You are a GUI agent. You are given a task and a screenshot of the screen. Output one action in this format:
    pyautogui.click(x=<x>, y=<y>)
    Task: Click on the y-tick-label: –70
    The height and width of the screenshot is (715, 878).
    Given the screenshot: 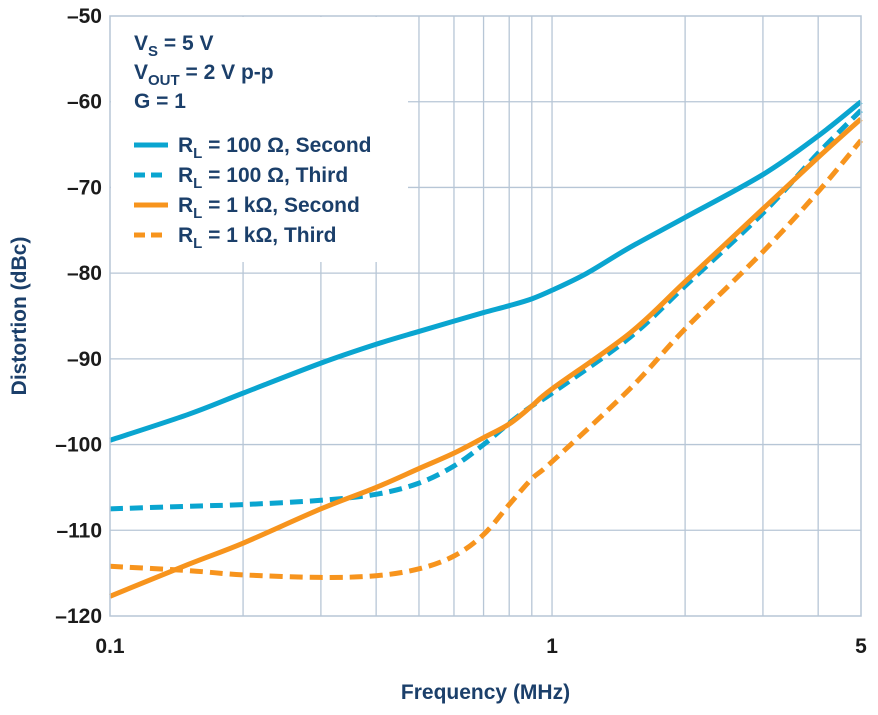 What is the action you would take?
    pyautogui.click(x=84, y=187)
    